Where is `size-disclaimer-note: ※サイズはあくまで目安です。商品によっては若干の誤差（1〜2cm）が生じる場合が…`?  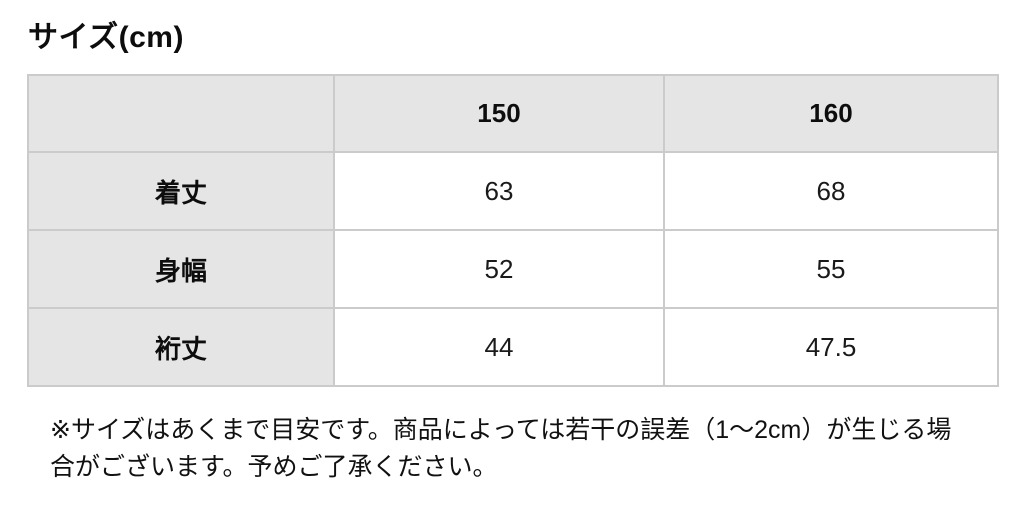
size-disclaimer-note: ※サイズはあくまで目安です。商品によっては若干の誤差（1〜2cm）が生じる場合が… is located at coordinates (501, 448).